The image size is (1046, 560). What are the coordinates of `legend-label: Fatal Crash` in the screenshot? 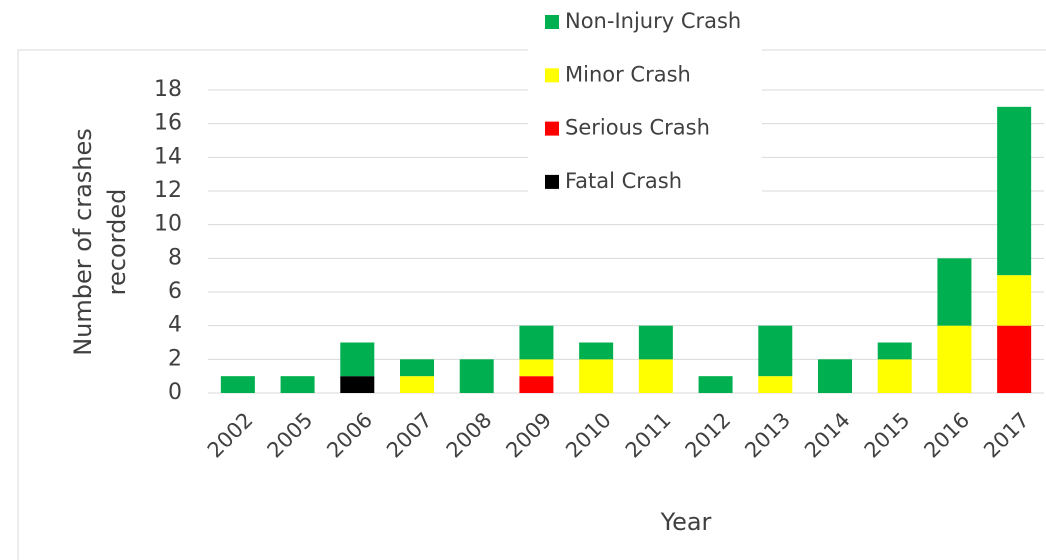 It's located at (623, 181).